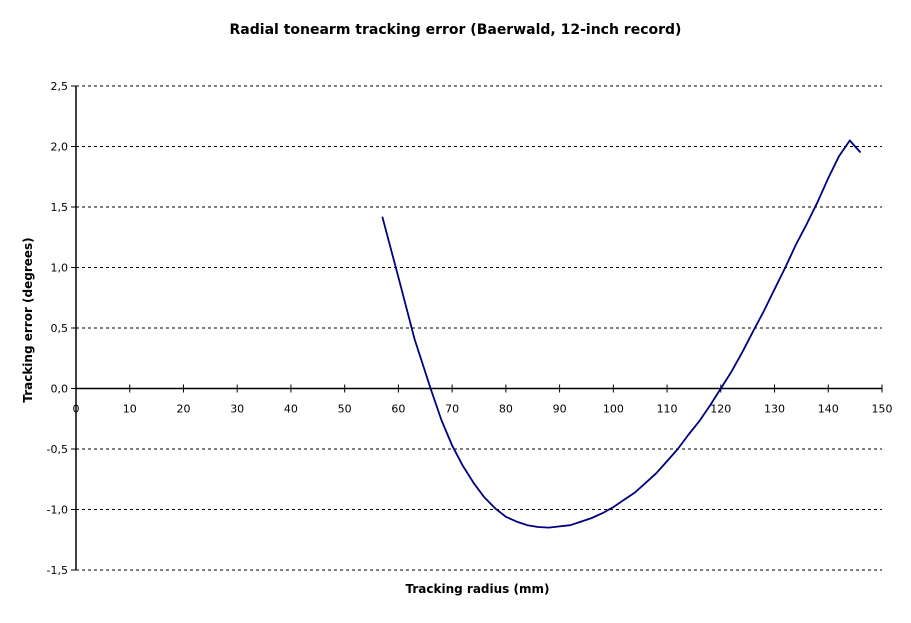  Describe the element at coordinates (57, 570) in the screenshot. I see `y-tick-label: -1,5` at that location.